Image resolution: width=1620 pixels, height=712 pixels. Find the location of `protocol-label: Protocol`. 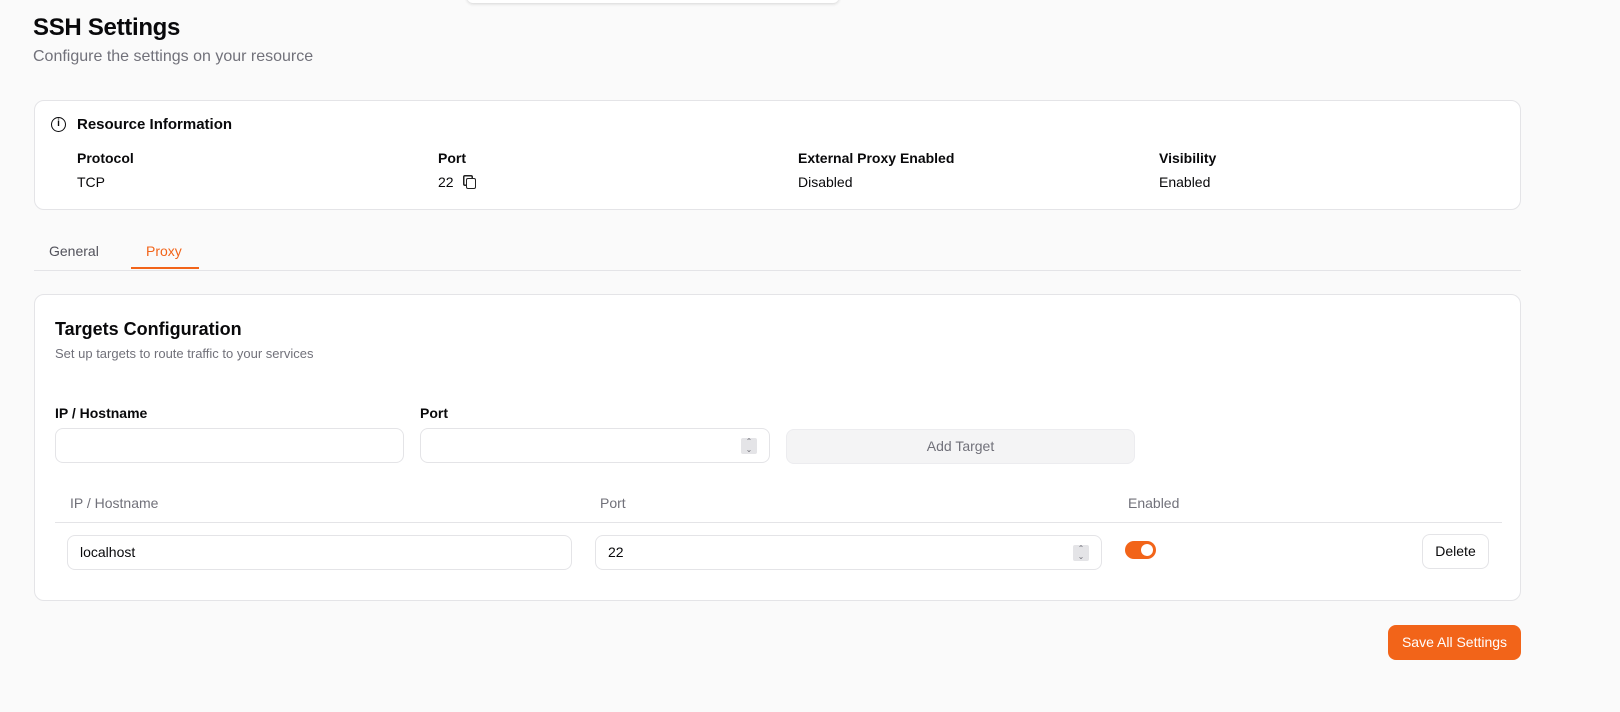

protocol-label: Protocol is located at coordinates (105, 158).